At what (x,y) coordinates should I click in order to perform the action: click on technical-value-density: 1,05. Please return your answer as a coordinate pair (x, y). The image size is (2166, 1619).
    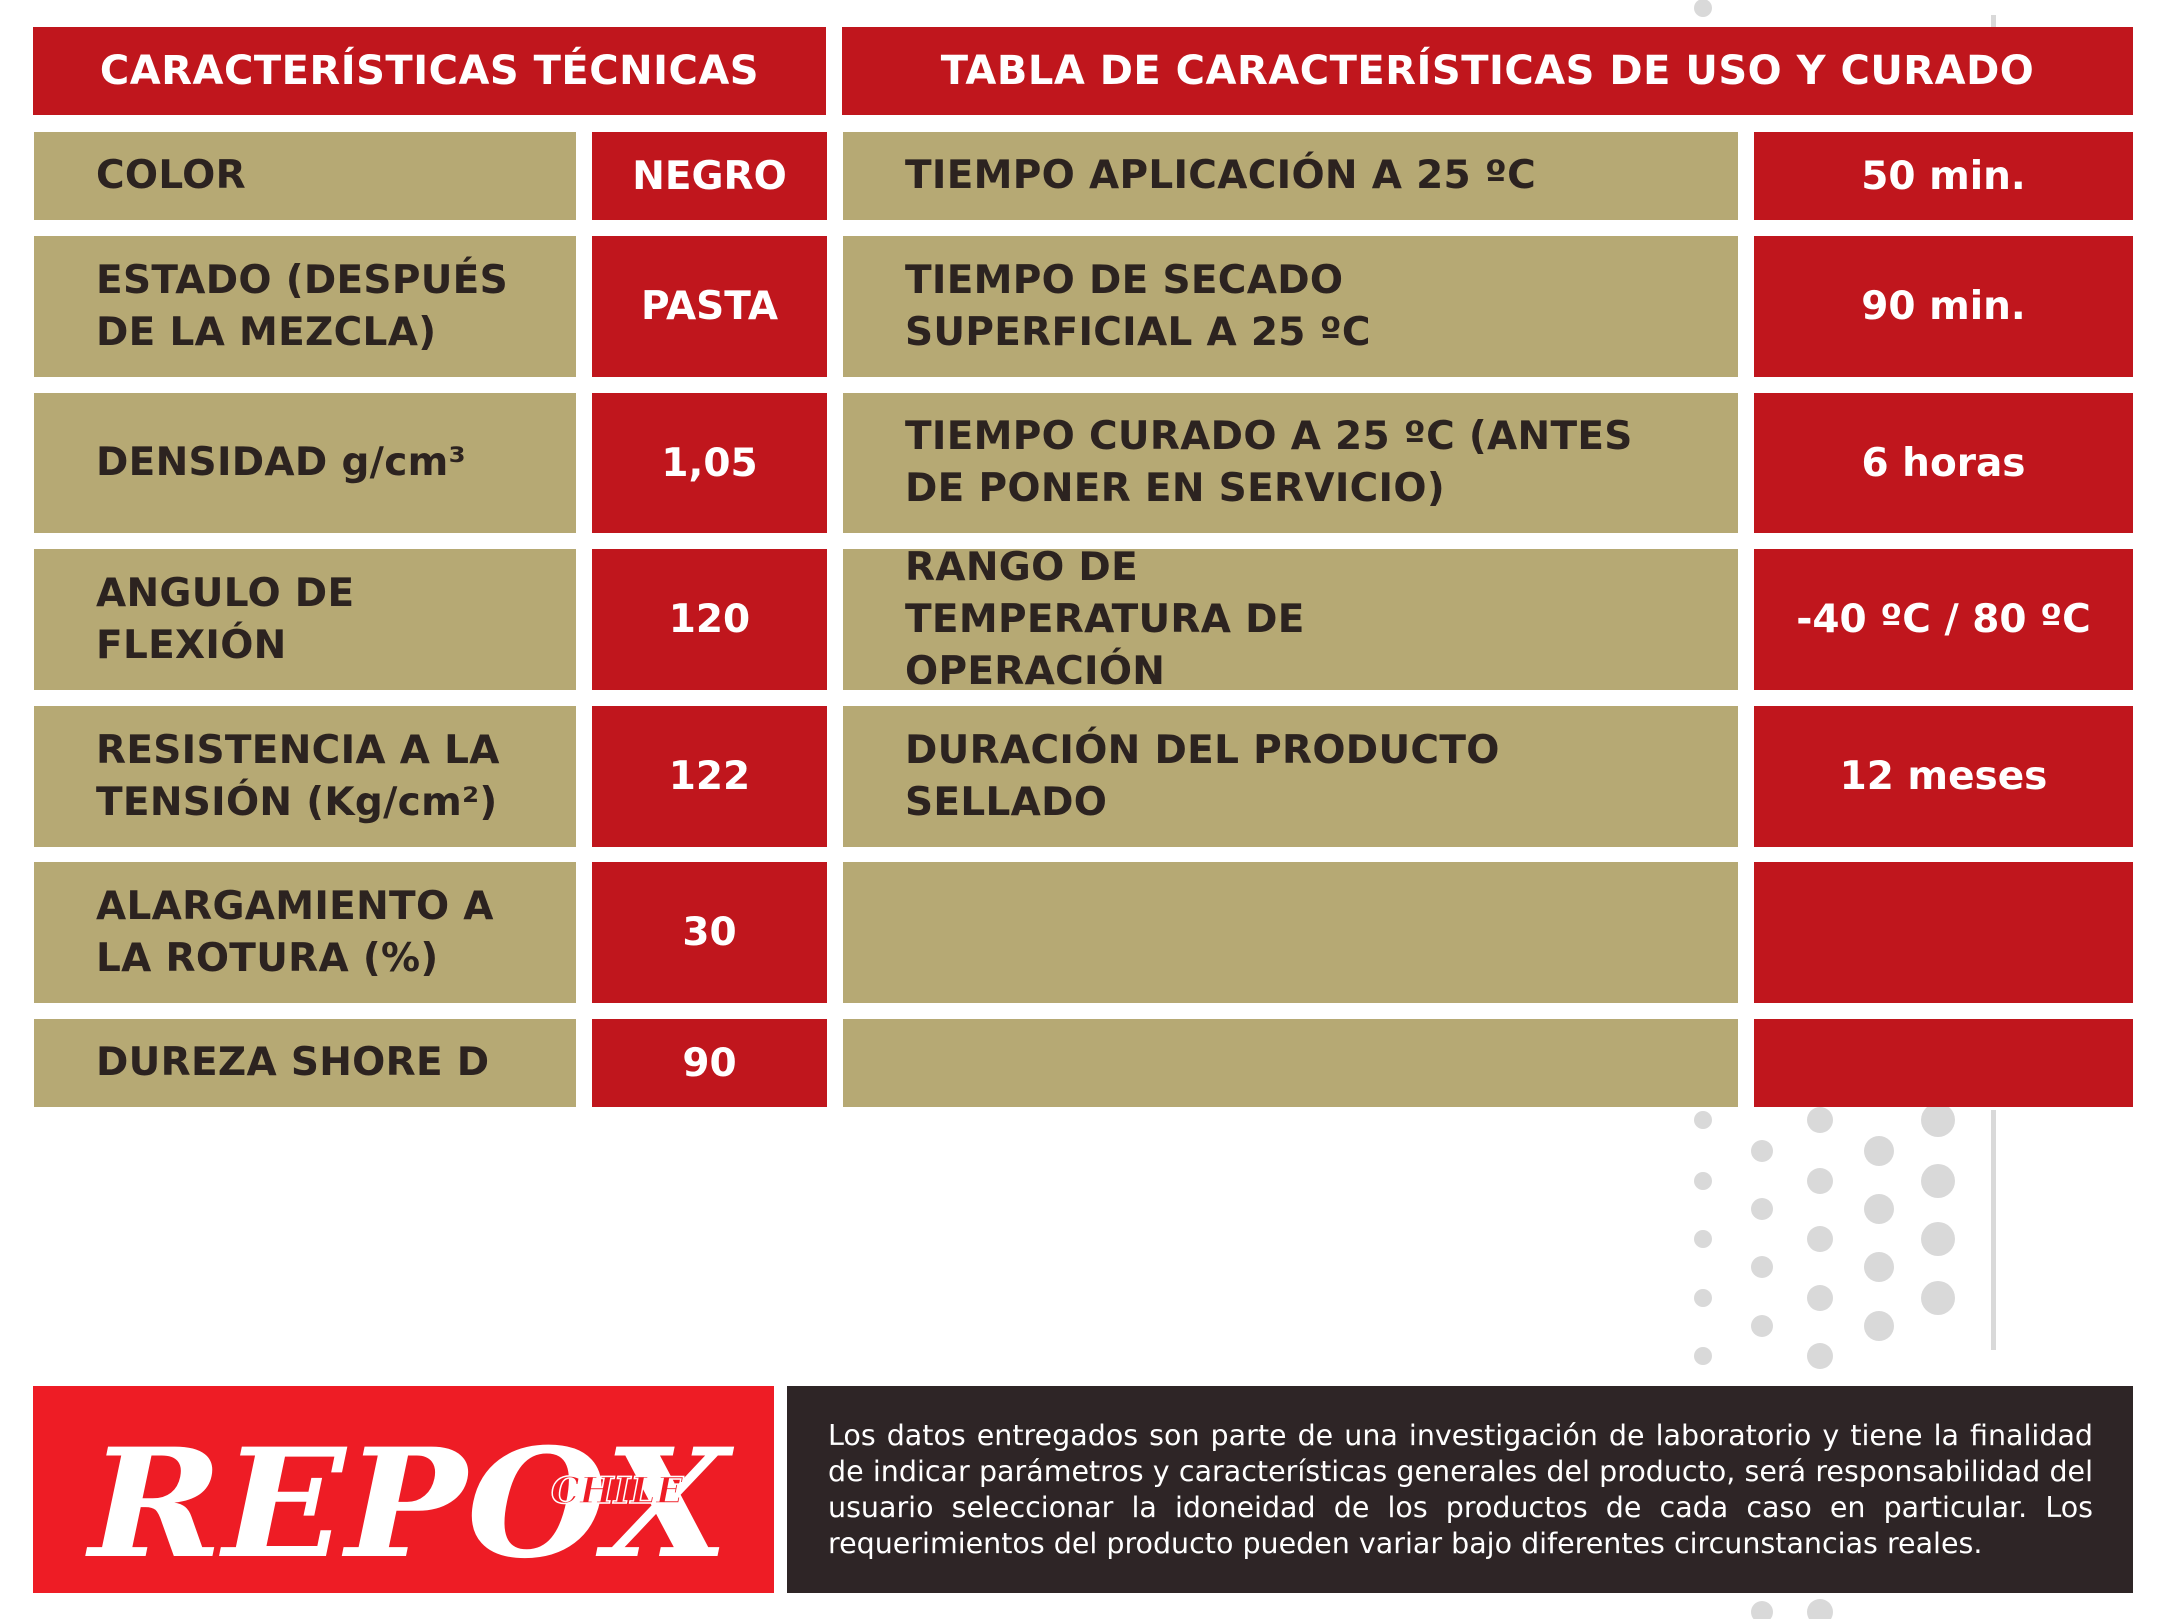
    Looking at the image, I should click on (709, 463).